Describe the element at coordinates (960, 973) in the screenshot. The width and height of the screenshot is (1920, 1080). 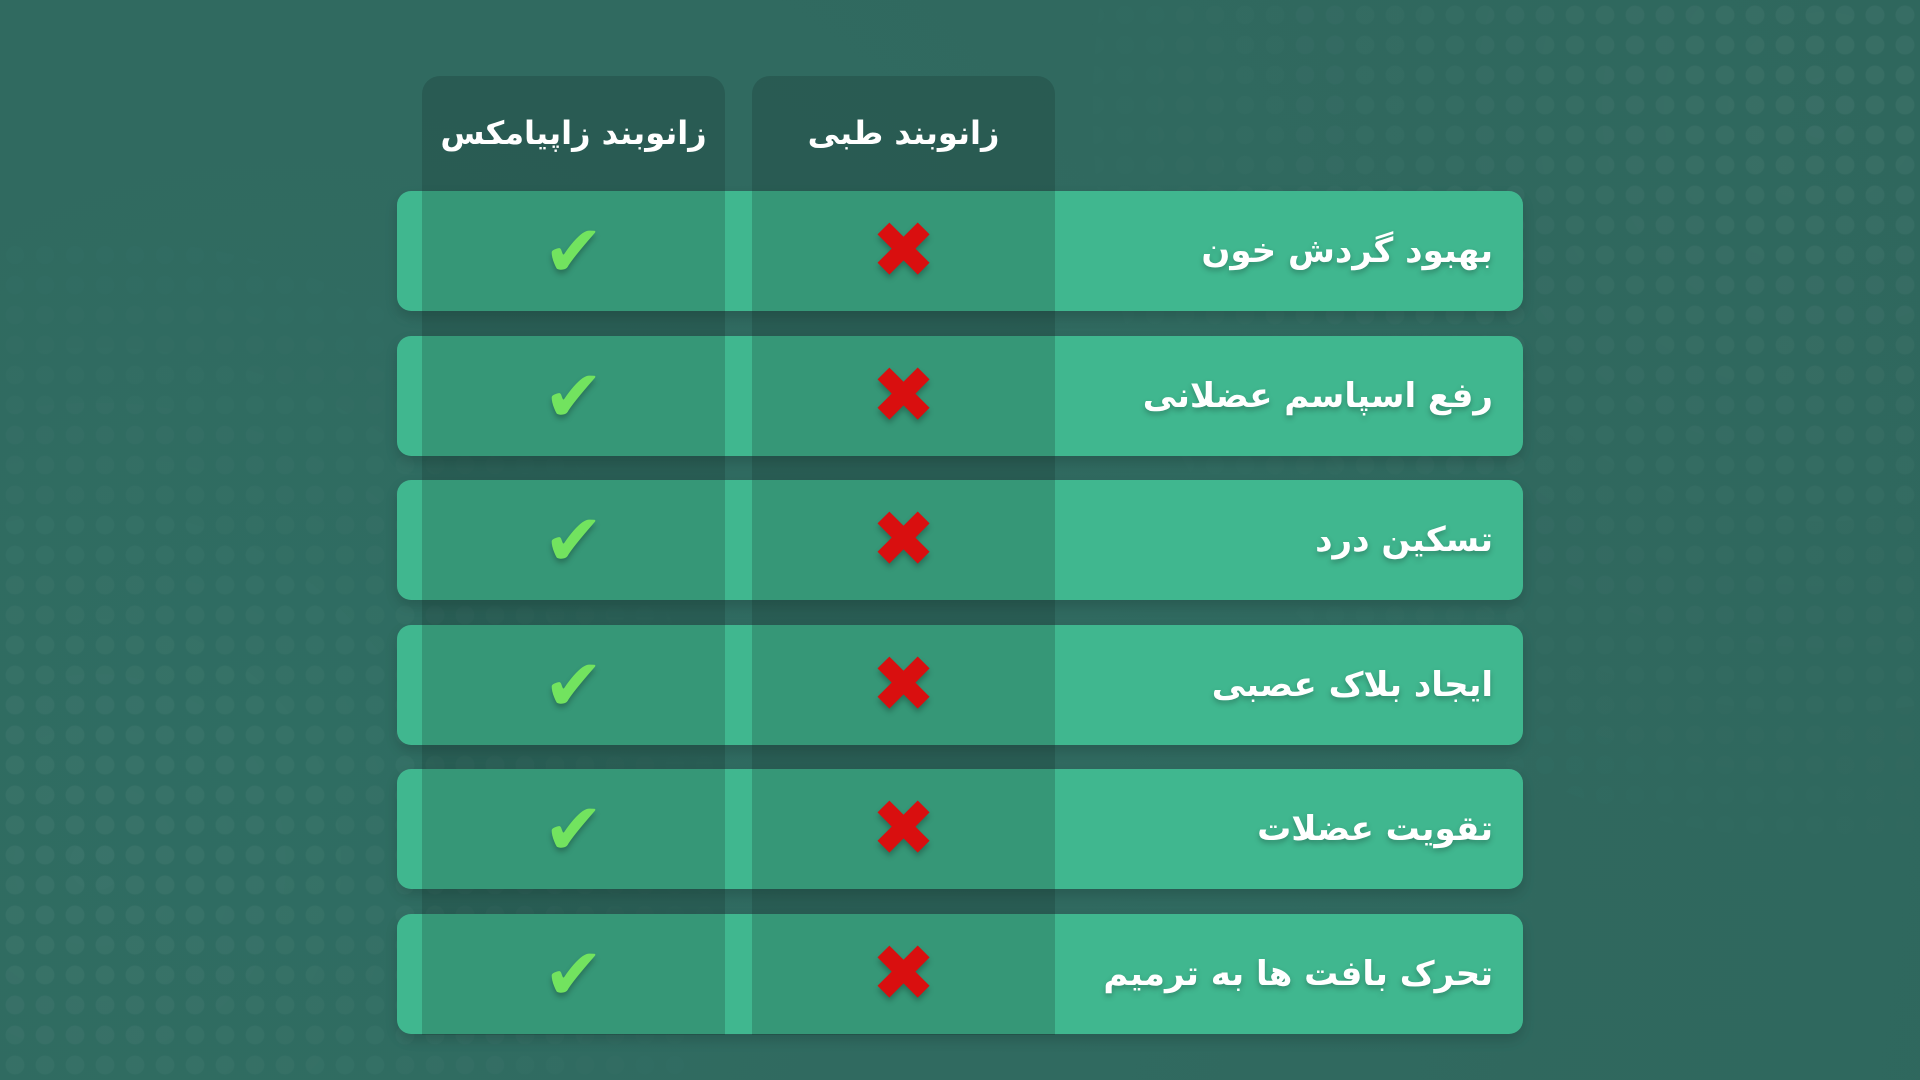
I see `table-row: تحرک بافت ها به ترمیم` at that location.